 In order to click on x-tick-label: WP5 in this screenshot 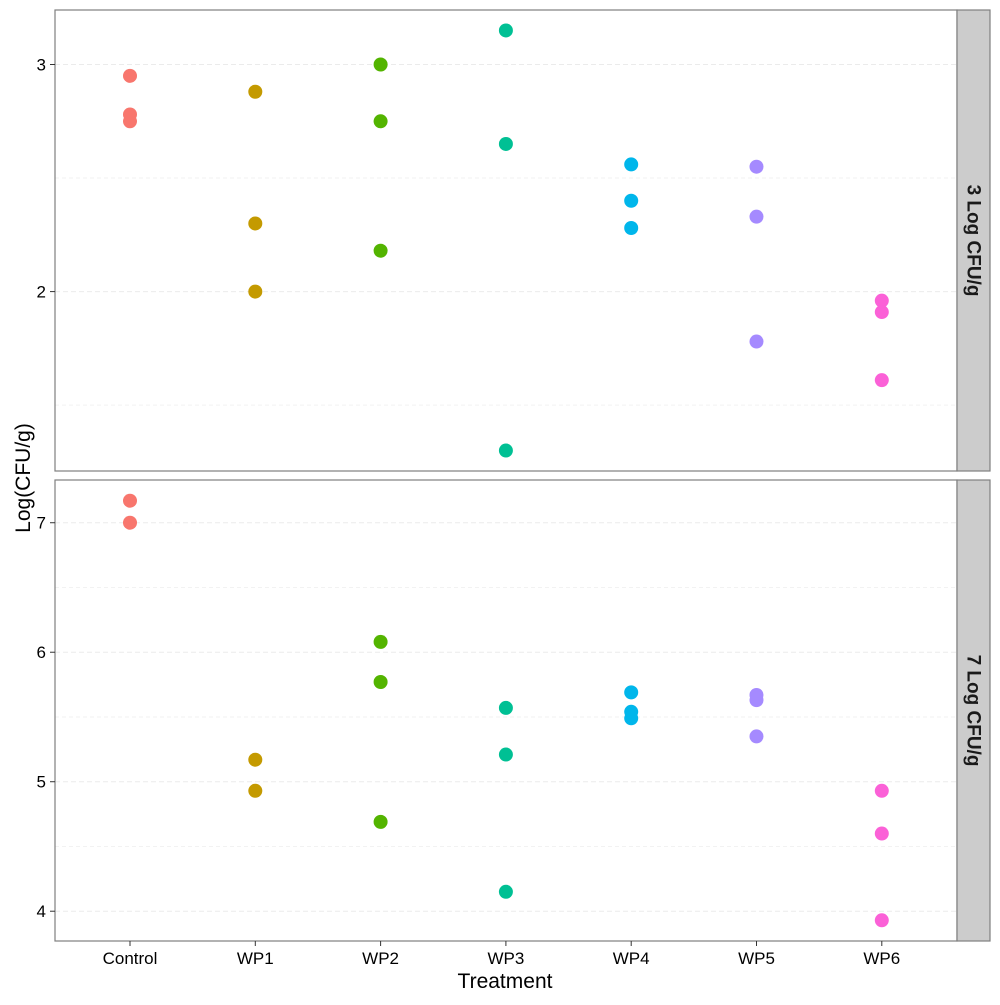, I will do `click(756, 958)`.